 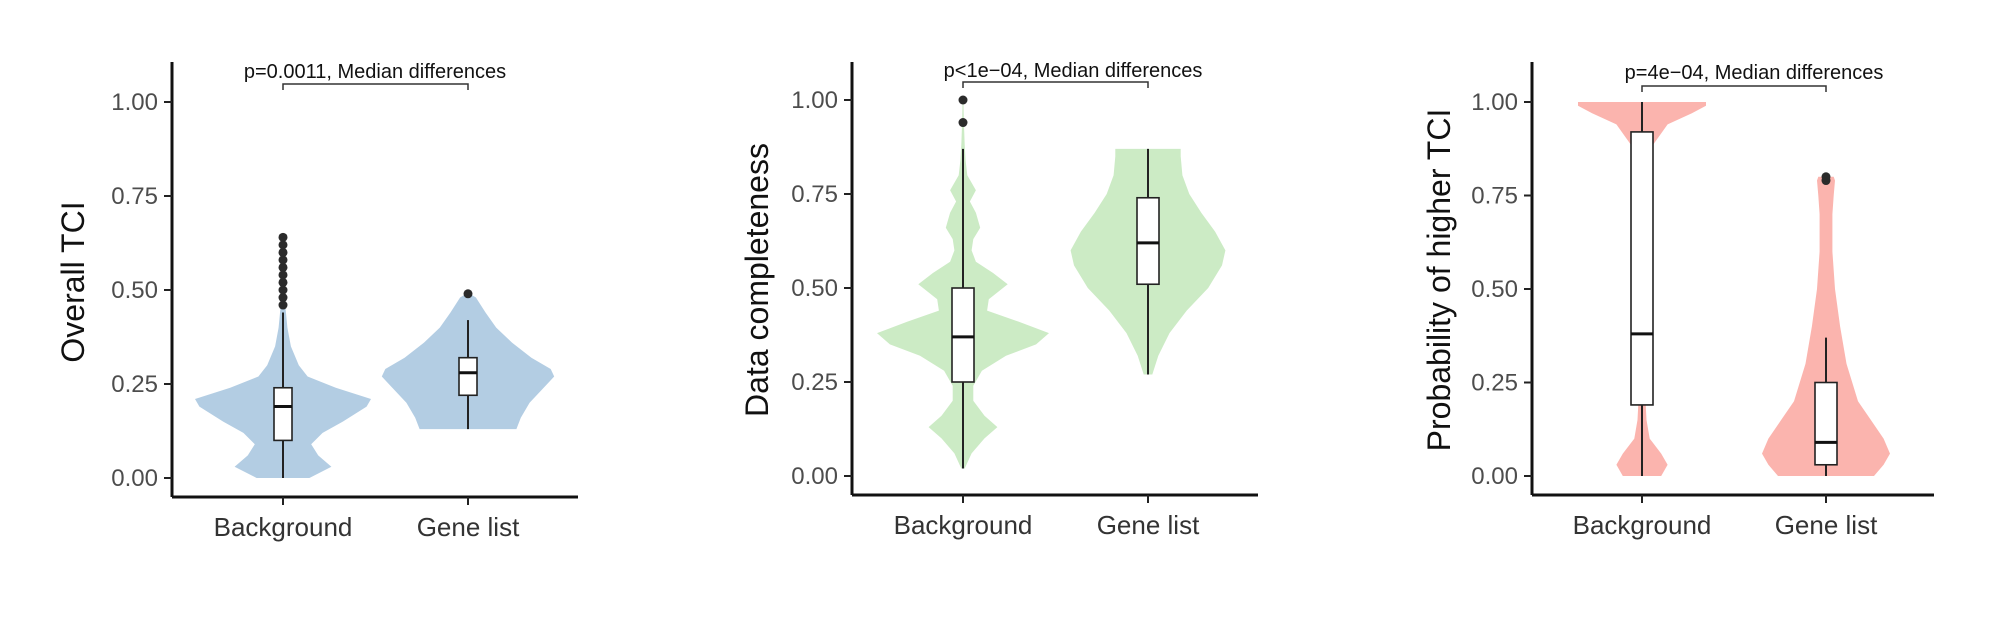 What do you see at coordinates (1754, 73) in the screenshot?
I see `significance-annotation: p=4e−04, Median differences` at bounding box center [1754, 73].